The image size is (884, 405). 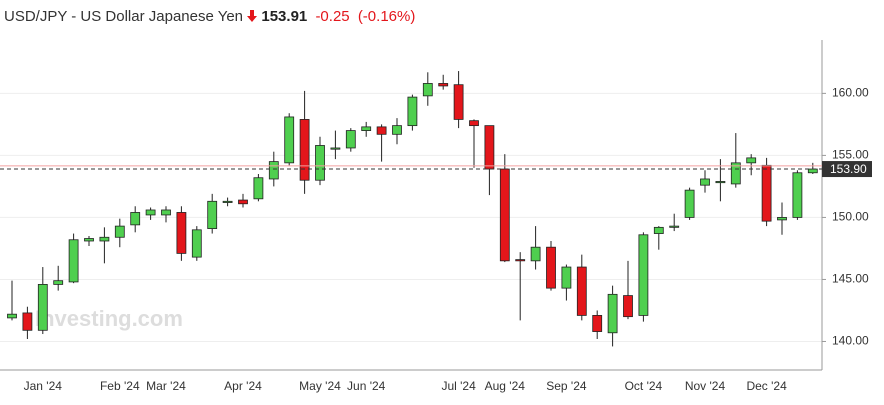 I want to click on change: -0.25, so click(x=332, y=16).